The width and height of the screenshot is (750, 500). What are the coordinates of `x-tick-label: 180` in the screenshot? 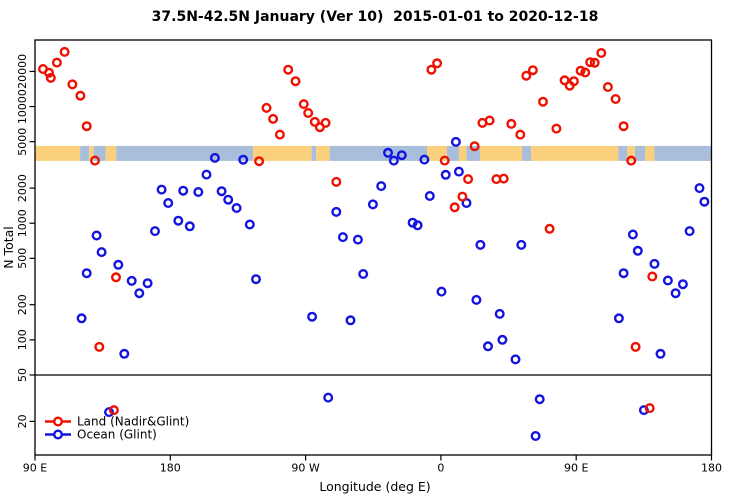 It's located at (170, 468).